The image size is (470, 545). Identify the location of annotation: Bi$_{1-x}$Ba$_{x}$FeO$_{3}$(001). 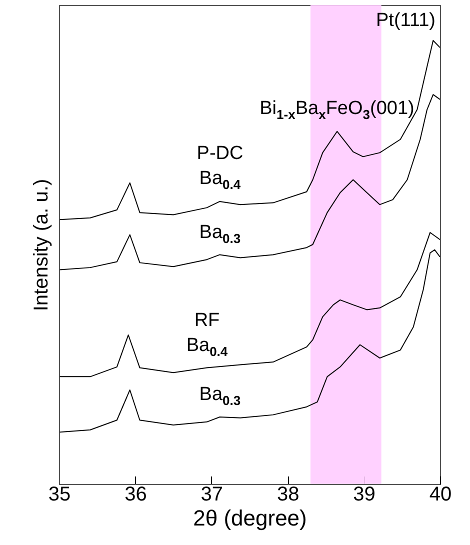
(337, 110).